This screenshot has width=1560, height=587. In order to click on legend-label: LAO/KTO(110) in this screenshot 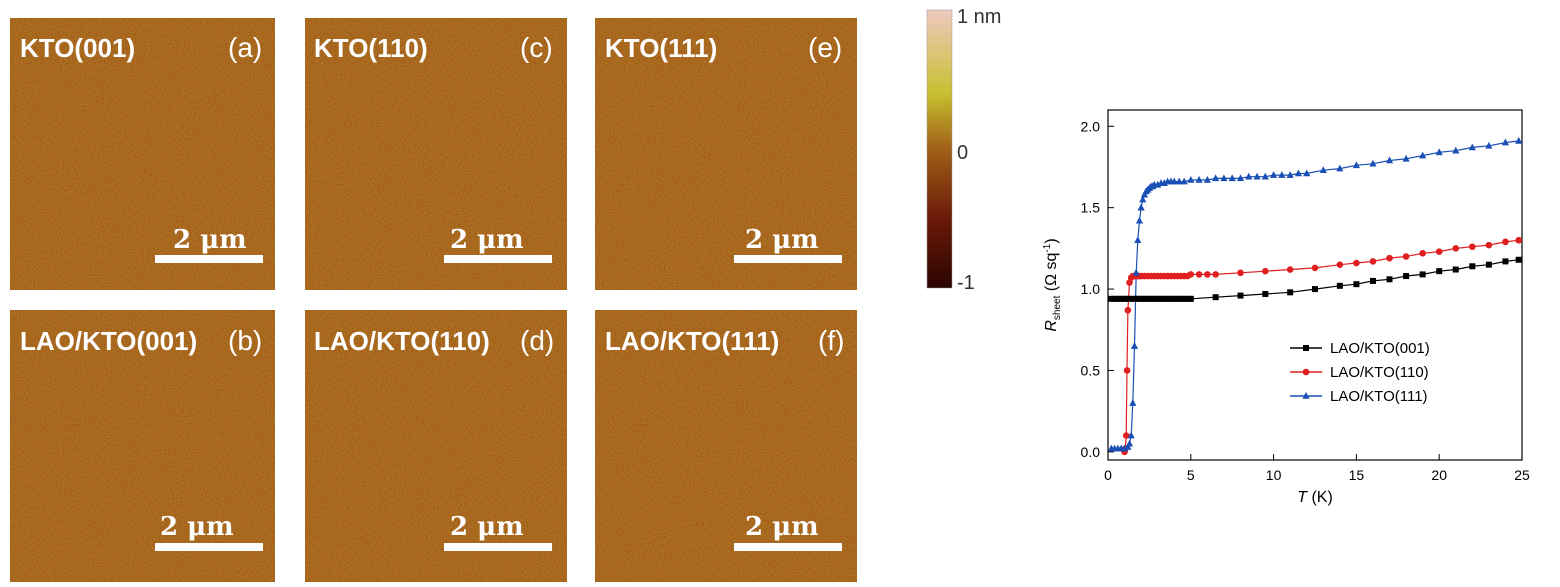, I will do `click(1379, 372)`.